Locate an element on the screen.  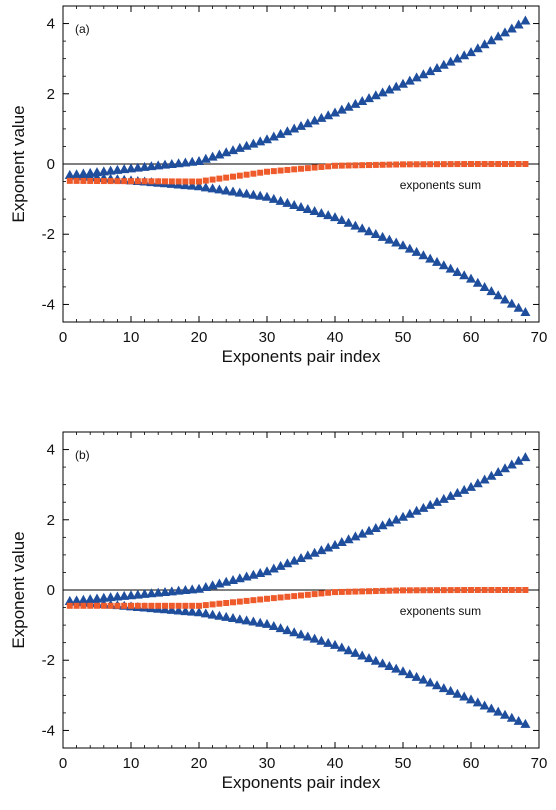
y-tick-label: 0 is located at coordinates (51, 590).